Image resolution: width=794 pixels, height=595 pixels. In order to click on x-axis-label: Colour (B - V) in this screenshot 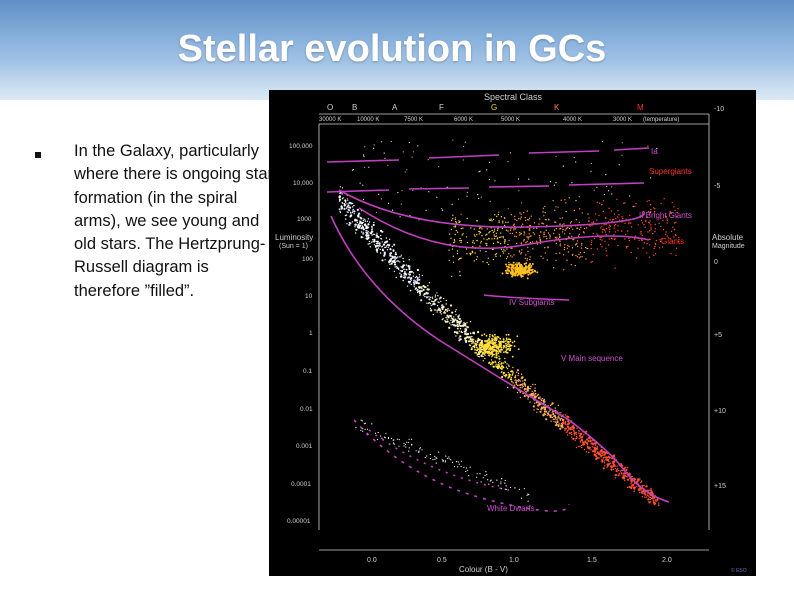, I will do `click(483, 569)`.